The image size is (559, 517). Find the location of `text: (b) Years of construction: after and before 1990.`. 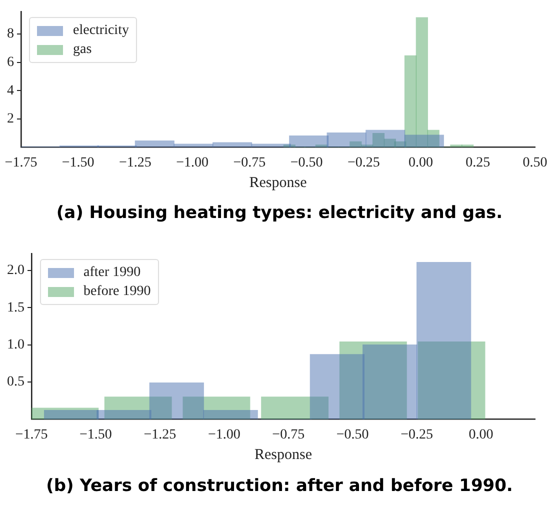

text: (b) Years of construction: after and before 1990. is located at coordinates (279, 486).